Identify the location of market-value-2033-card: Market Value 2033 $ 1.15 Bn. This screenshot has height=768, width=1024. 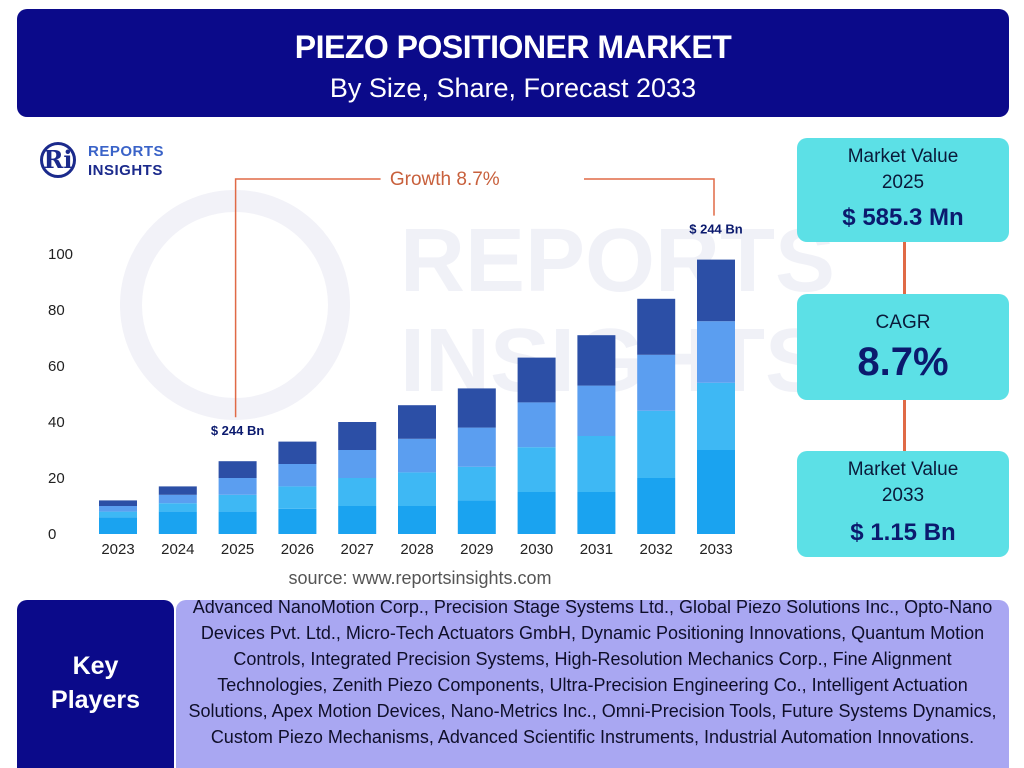
(903, 504).